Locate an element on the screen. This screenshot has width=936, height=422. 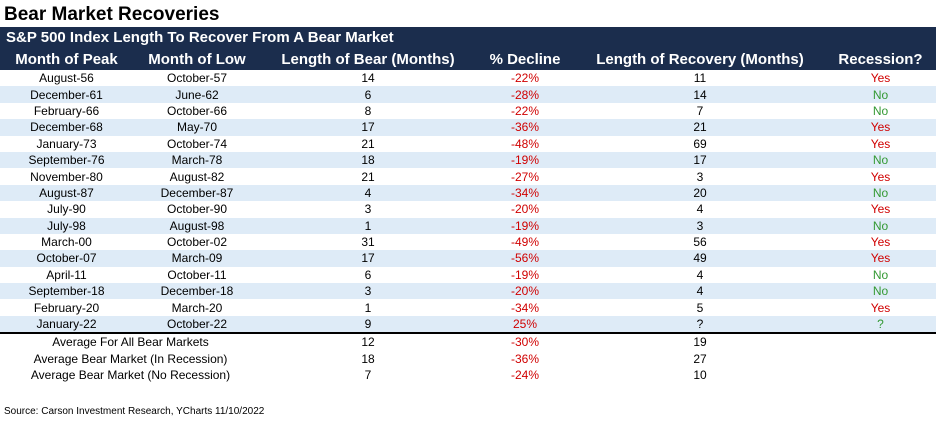
cell-month-of-low: June-62 is located at coordinates (197, 94).